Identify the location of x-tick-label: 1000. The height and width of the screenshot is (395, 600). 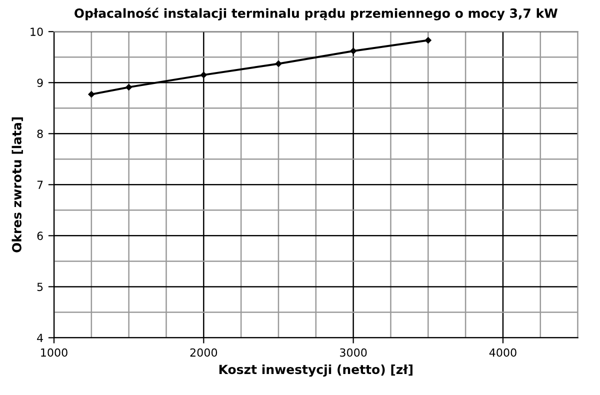
(54, 352).